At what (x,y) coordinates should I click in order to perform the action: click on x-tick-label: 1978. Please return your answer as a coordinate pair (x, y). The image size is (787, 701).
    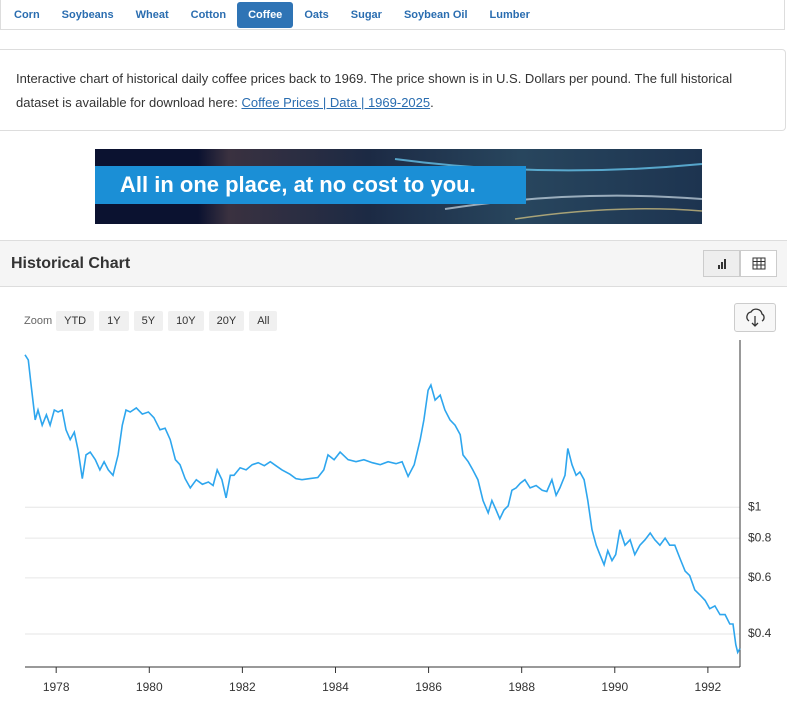
    Looking at the image, I should click on (56, 687).